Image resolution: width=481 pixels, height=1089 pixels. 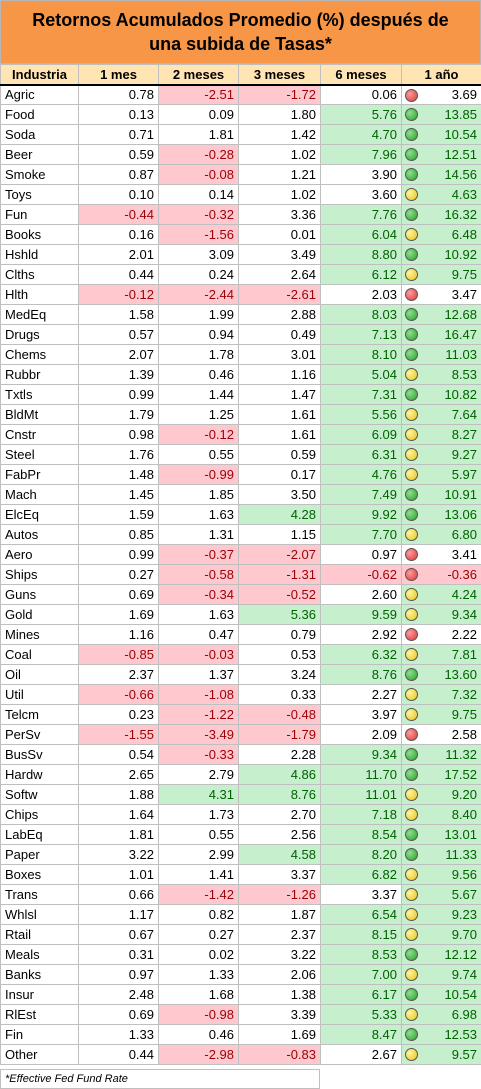 I want to click on table-row: Telcm 0.23 -1.22 -0.48 3.97 9.75, so click(x=240, y=714).